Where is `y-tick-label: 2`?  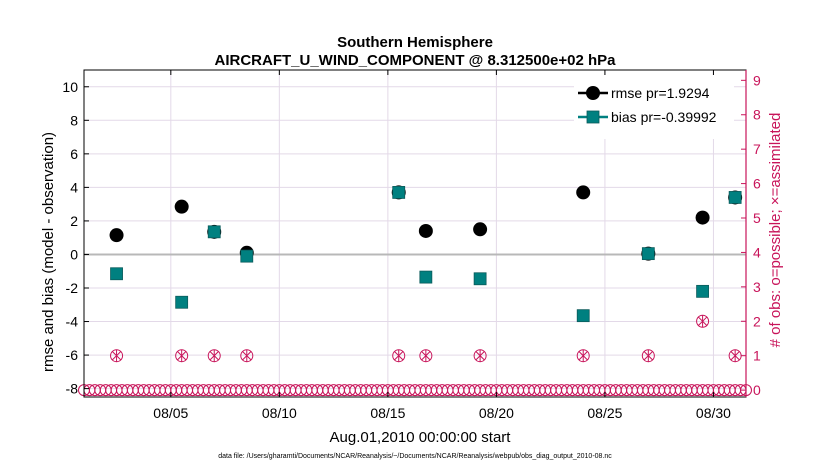 y-tick-label: 2 is located at coordinates (74, 221).